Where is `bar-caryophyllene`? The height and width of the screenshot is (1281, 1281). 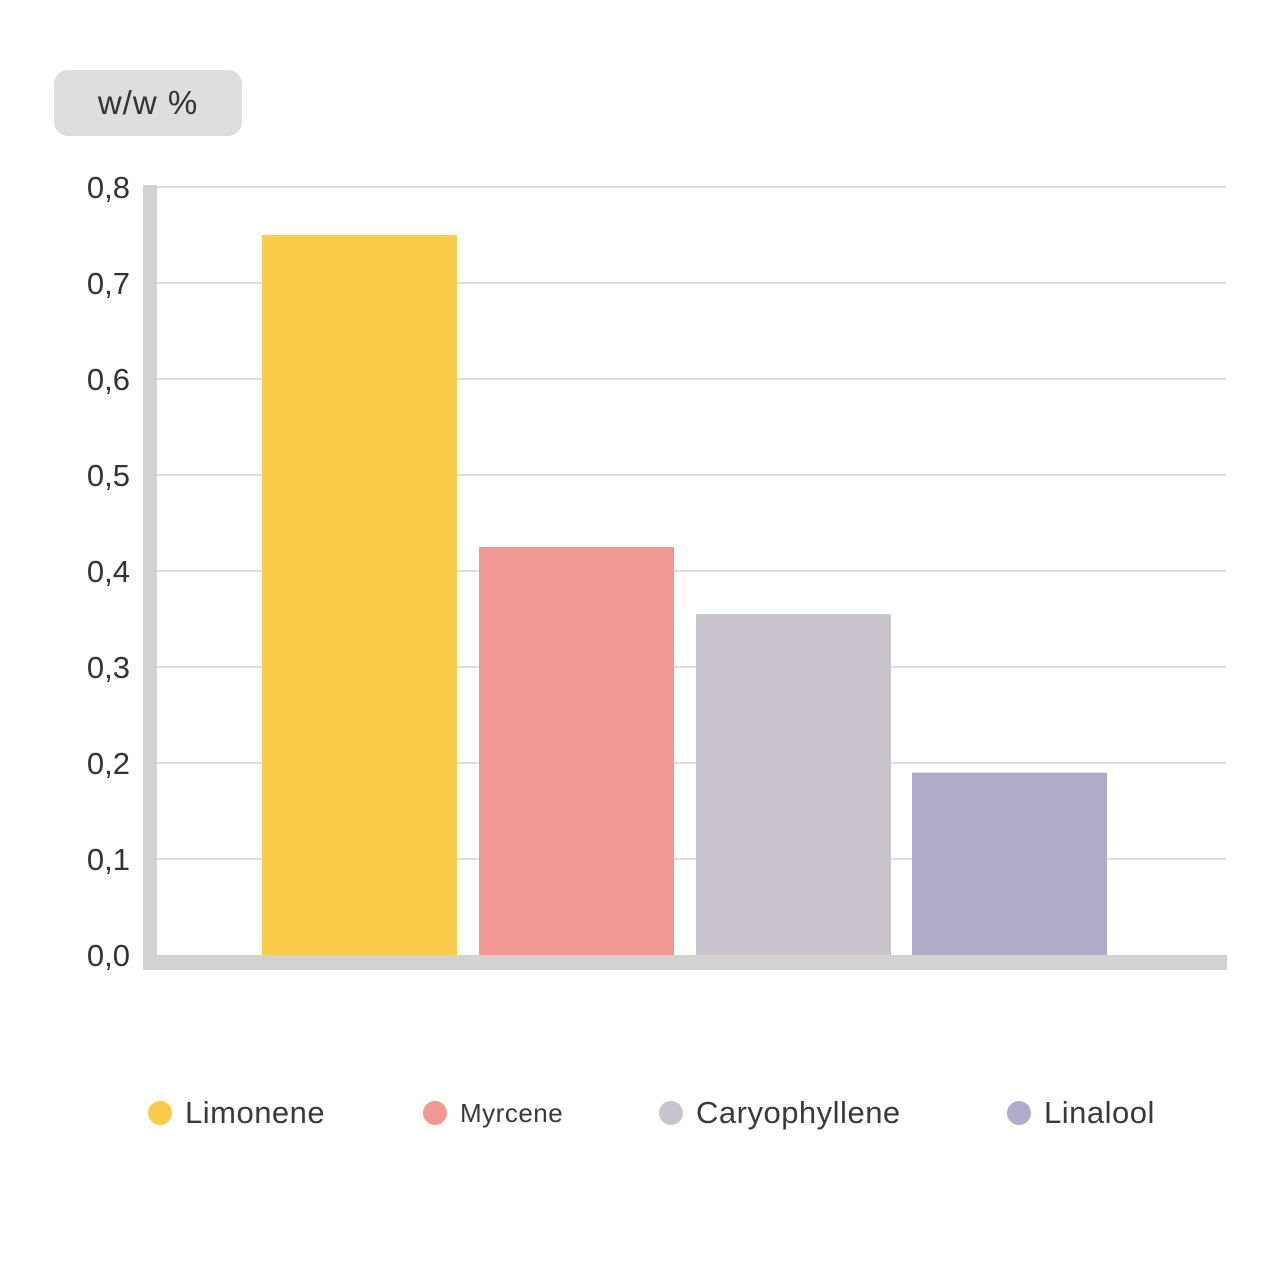 bar-caryophyllene is located at coordinates (793, 784).